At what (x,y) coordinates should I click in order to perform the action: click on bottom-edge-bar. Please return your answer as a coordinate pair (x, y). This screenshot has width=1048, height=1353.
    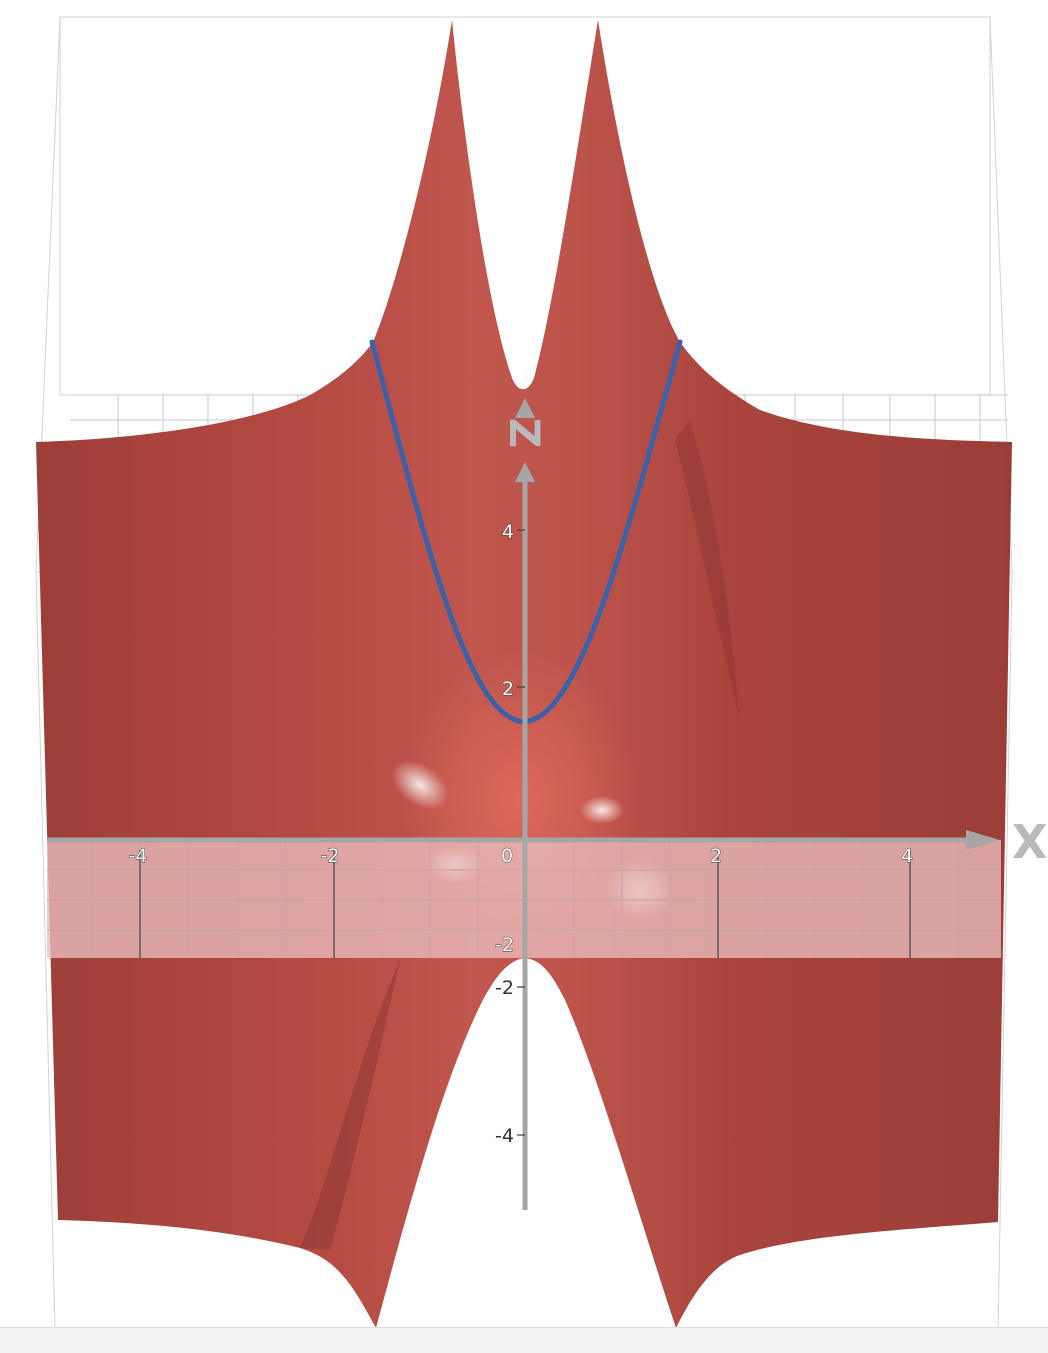
    Looking at the image, I should click on (524, 1340).